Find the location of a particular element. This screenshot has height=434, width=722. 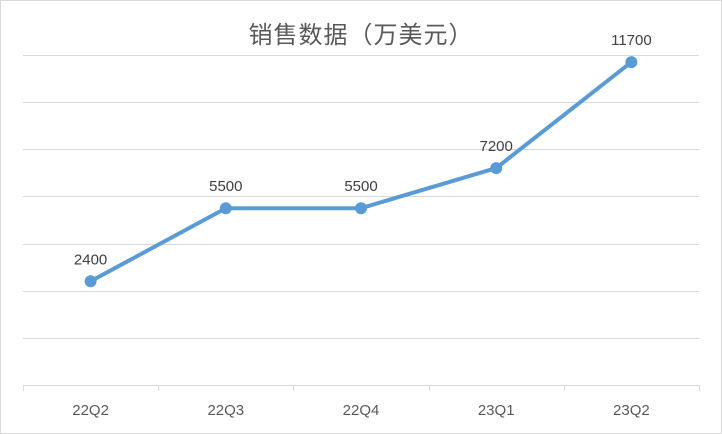

x-tick-label: 22Q4 is located at coordinates (361, 410).